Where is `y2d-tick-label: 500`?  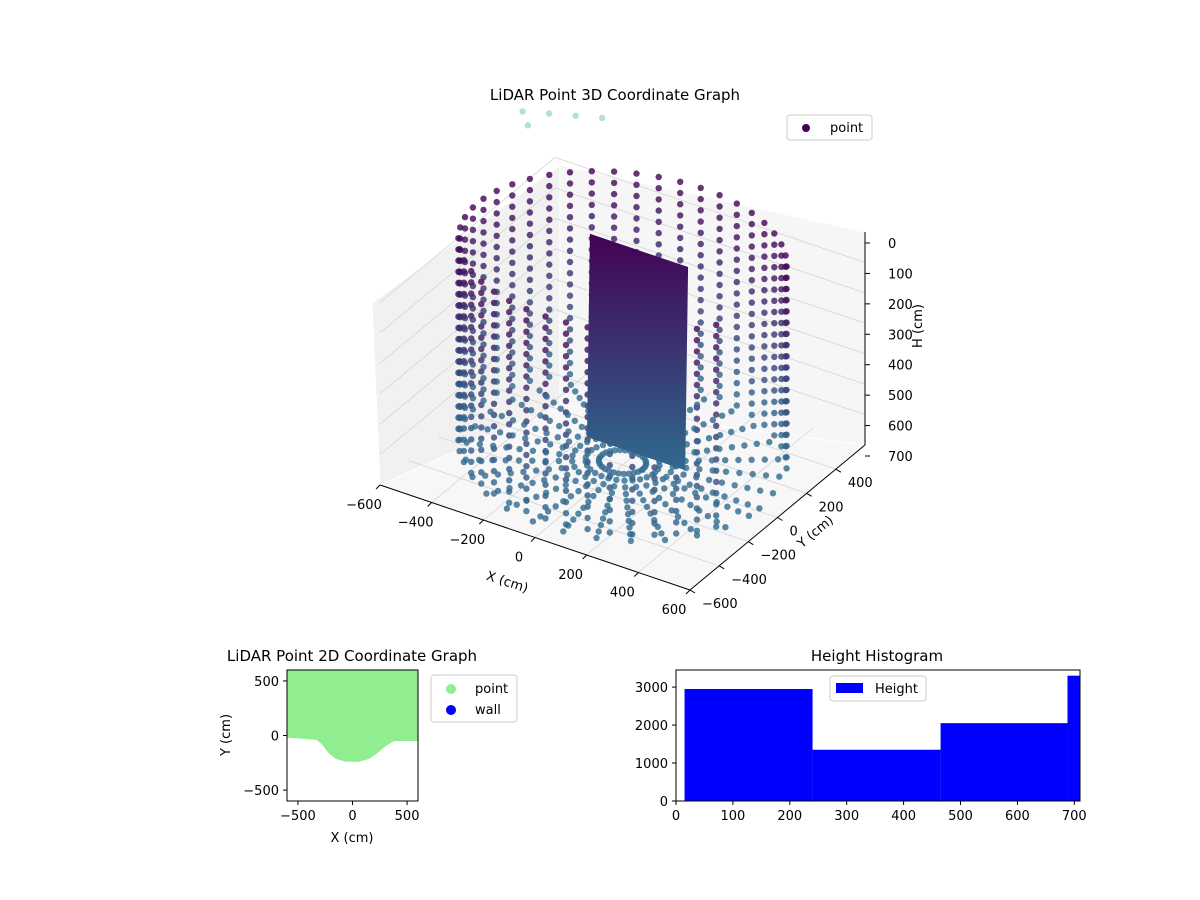
y2d-tick-label: 500 is located at coordinates (266, 682).